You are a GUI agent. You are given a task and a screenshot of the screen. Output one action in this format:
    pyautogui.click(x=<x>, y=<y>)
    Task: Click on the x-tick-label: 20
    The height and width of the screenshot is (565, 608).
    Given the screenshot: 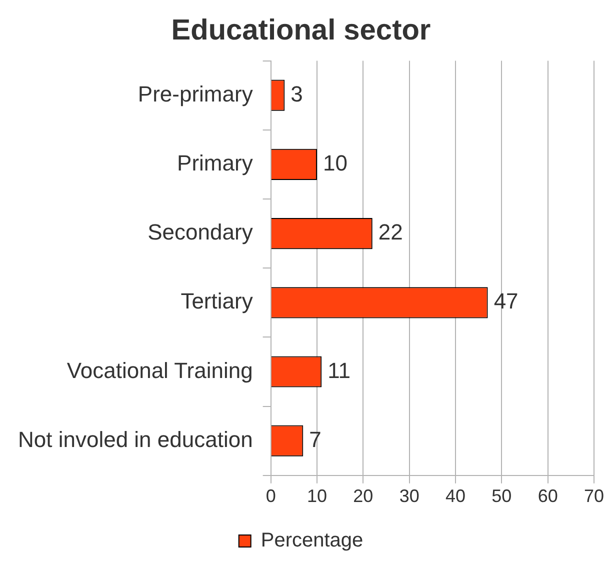 What is the action you would take?
    pyautogui.click(x=363, y=496)
    